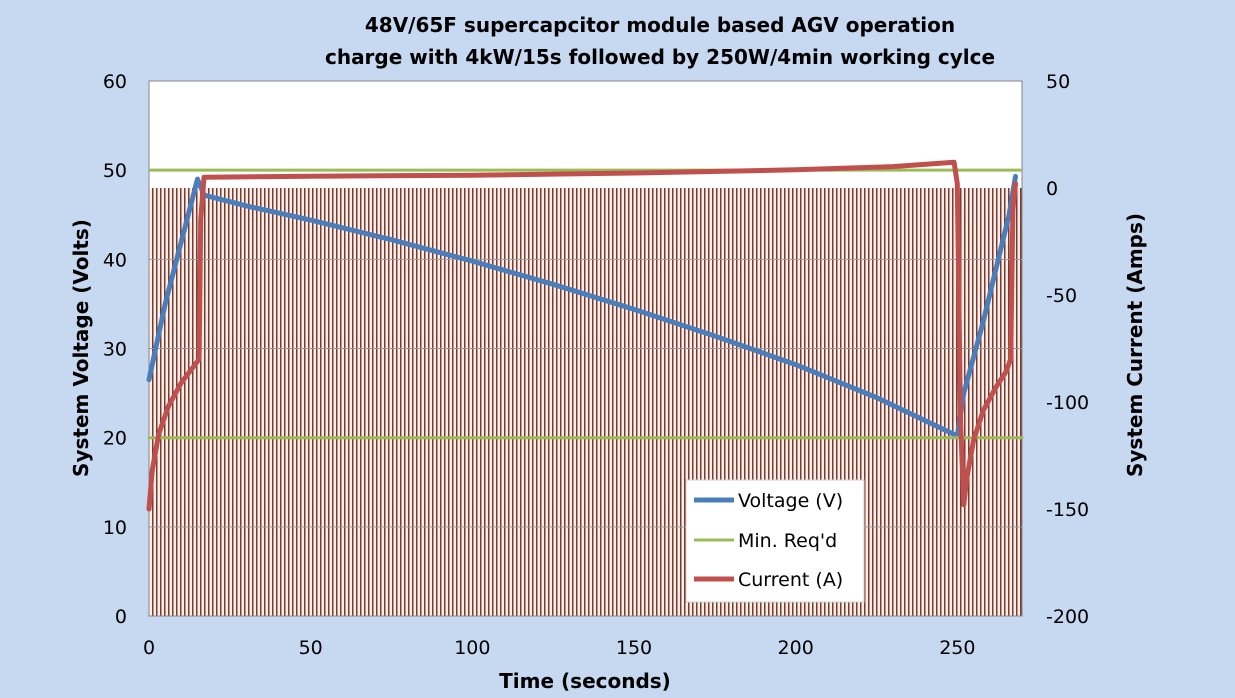 Image resolution: width=1235 pixels, height=698 pixels. I want to click on y-tick-label: 50, so click(115, 171).